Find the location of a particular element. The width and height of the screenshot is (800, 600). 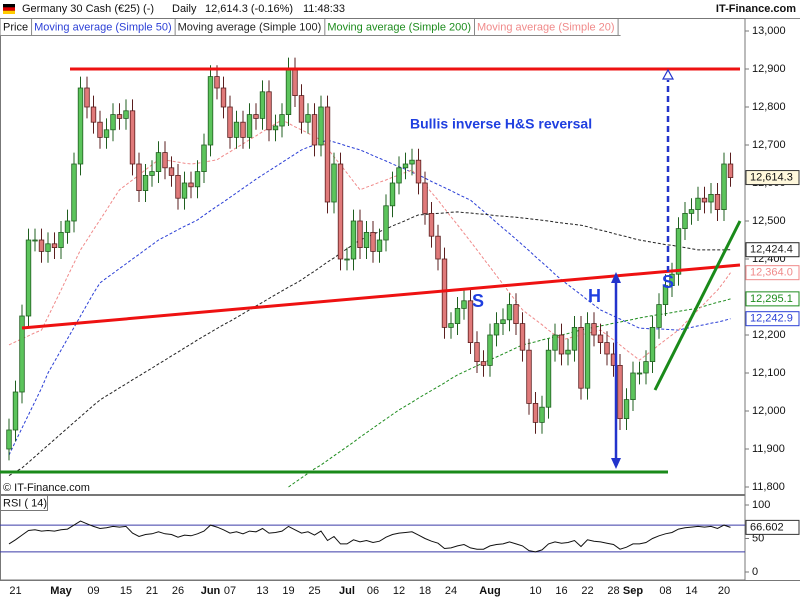

y-tick-label: 12,000 is located at coordinates (769, 411).